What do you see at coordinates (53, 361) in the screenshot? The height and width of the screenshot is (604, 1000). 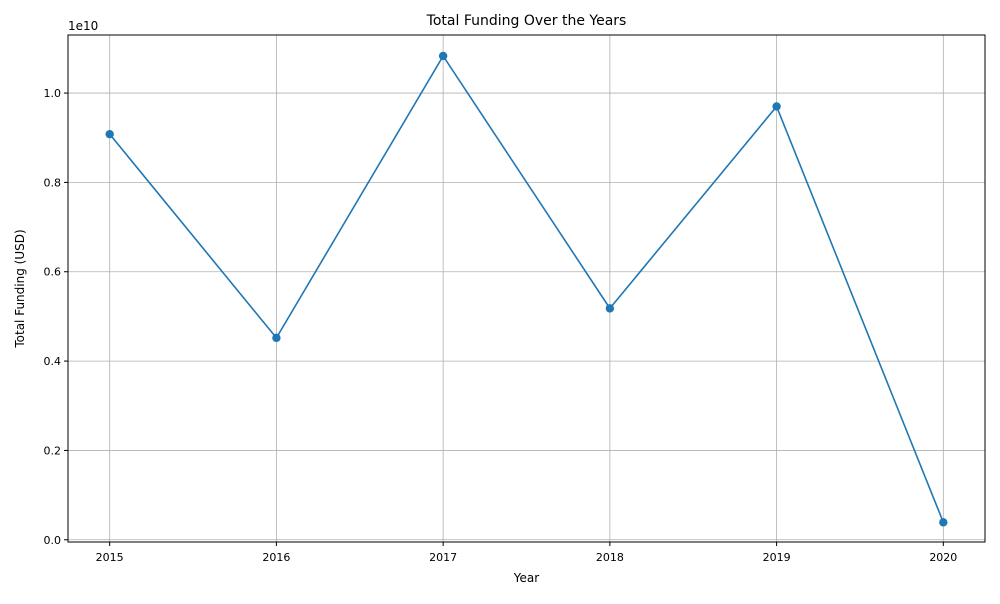 I see `y-tick-label: 0.4` at bounding box center [53, 361].